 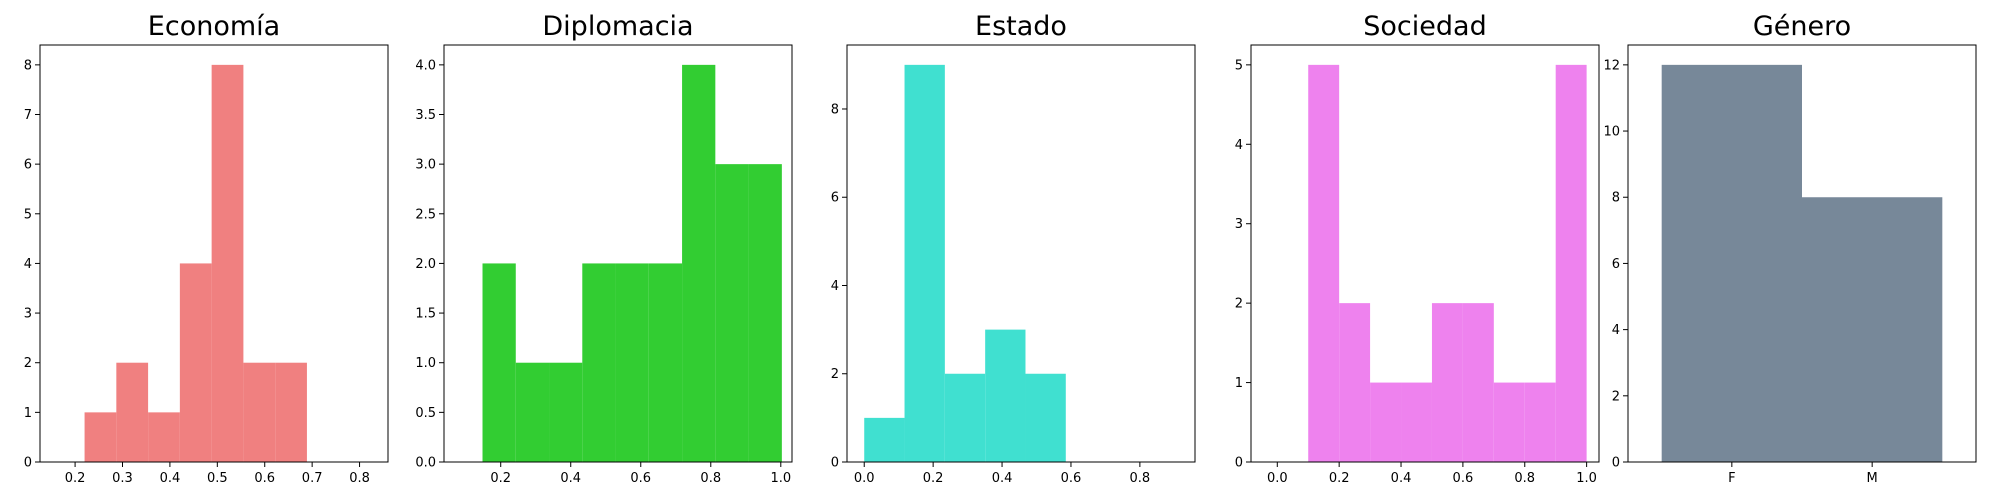 What do you see at coordinates (1731, 478) in the screenshot?
I see `x-tick-label: F` at bounding box center [1731, 478].